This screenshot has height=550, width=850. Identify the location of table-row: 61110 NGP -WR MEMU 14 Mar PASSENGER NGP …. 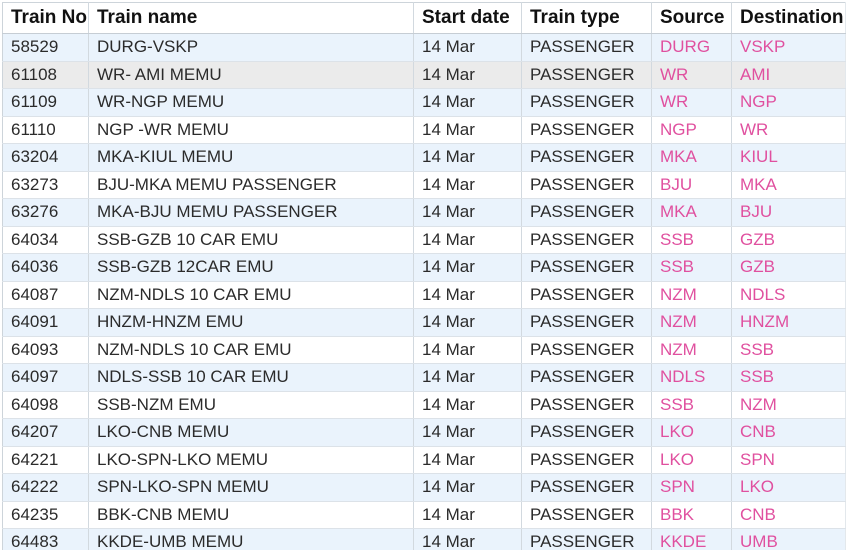
(424, 130).